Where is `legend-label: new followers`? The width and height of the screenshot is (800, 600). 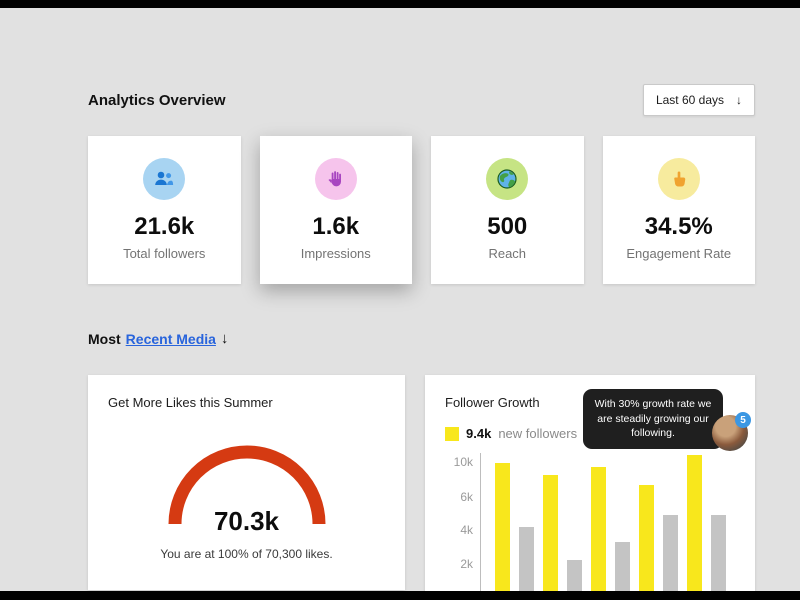 legend-label: new followers is located at coordinates (538, 433).